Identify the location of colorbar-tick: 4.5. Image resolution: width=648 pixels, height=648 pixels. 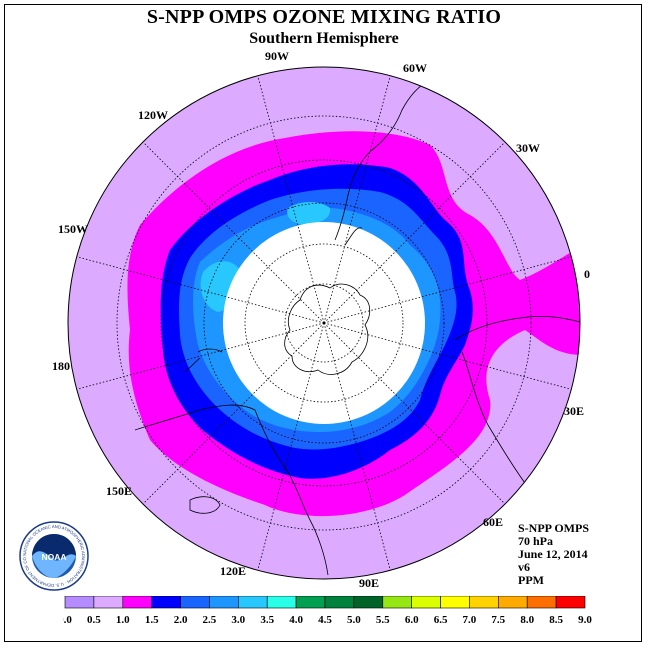
(325, 620).